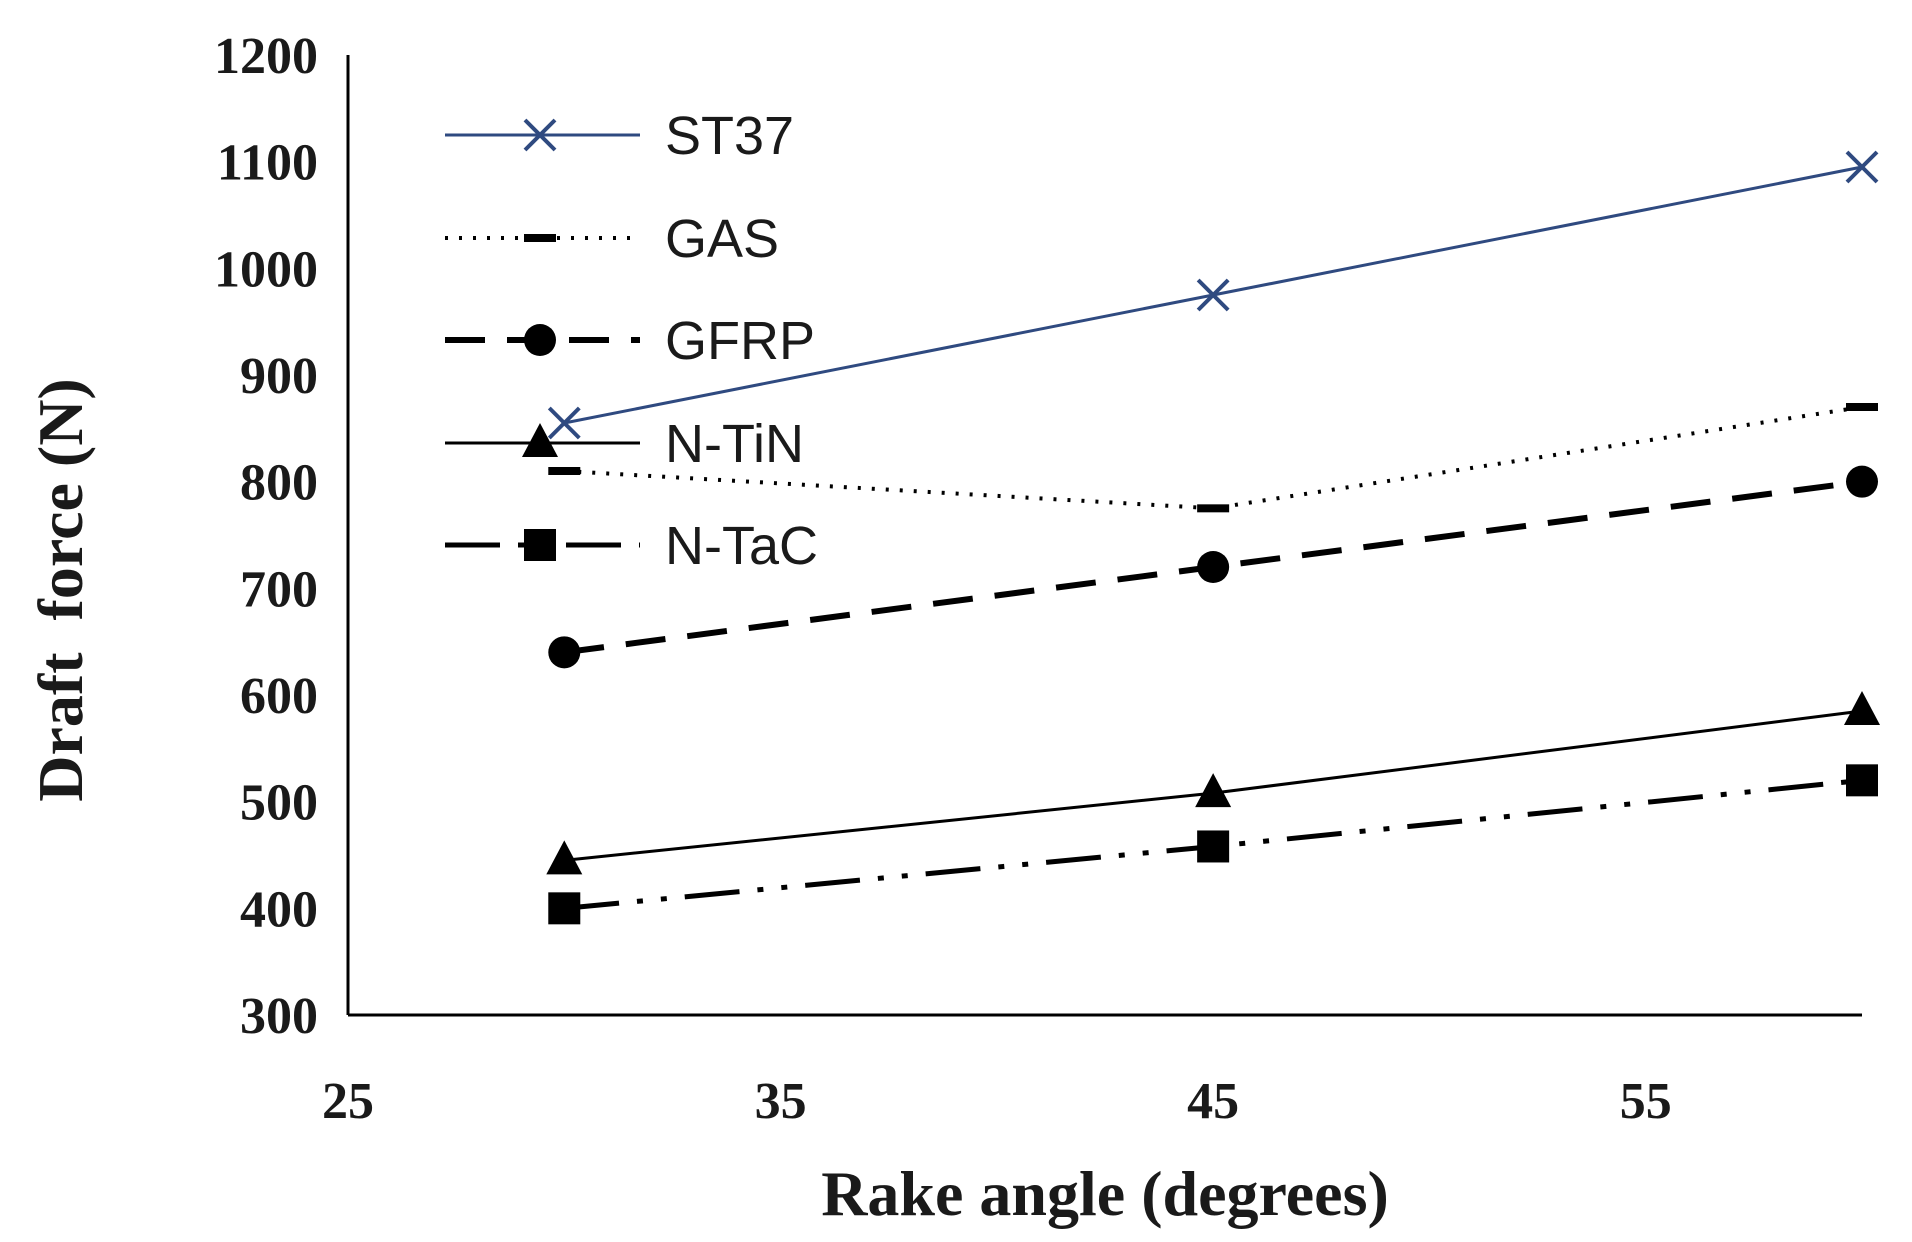 Image resolution: width=1912 pixels, height=1242 pixels. Describe the element at coordinates (279, 1016) in the screenshot. I see `y-tick-label: 300` at that location.